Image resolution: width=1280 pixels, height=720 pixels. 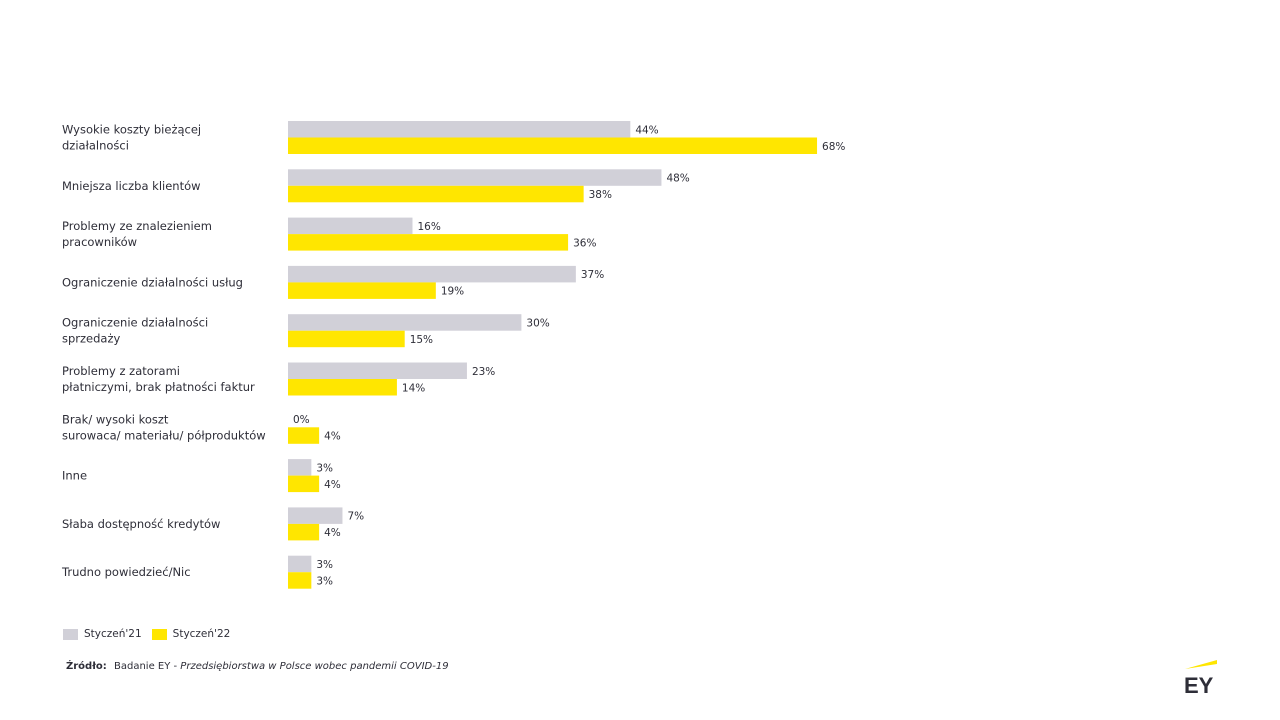 I want to click on category-label-line: płatniczymi, brak płatności faktur, so click(x=158, y=387).